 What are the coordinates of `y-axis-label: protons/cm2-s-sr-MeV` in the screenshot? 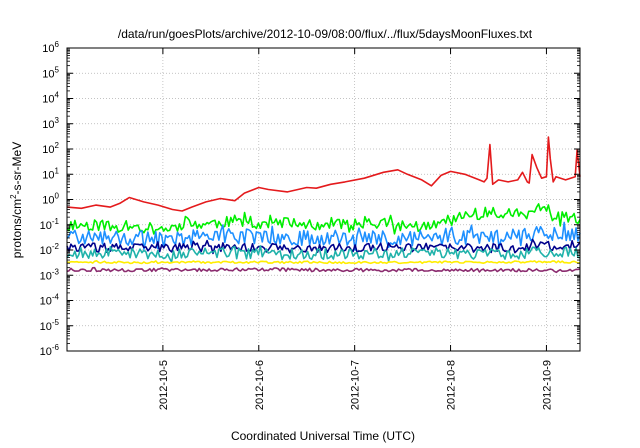 It's located at (16, 200).